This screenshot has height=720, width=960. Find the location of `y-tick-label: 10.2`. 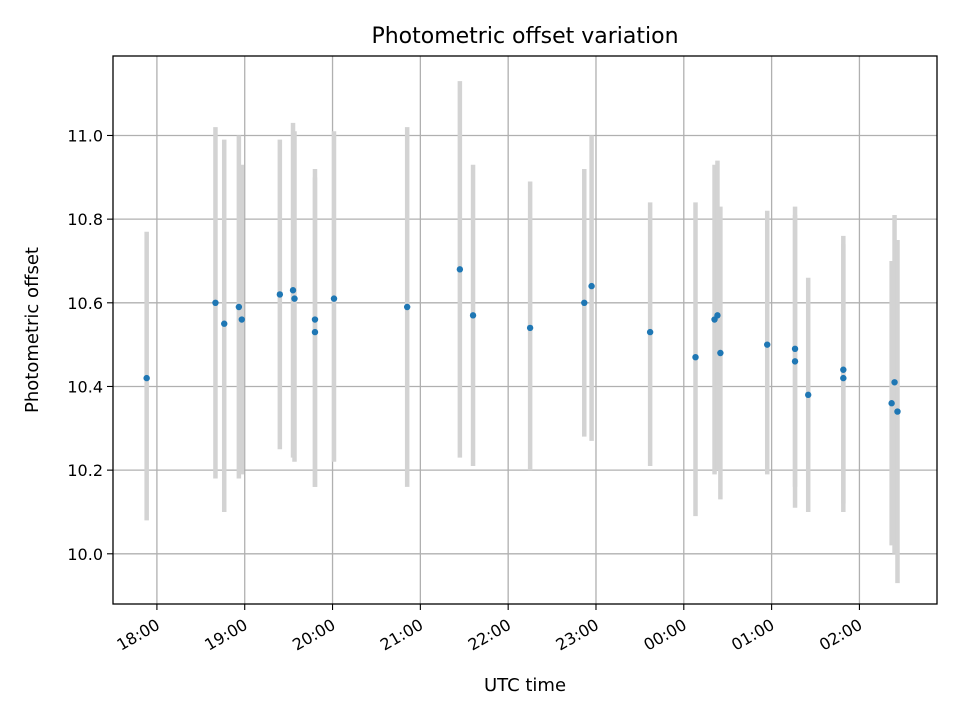

y-tick-label: 10.2 is located at coordinates (85, 470).